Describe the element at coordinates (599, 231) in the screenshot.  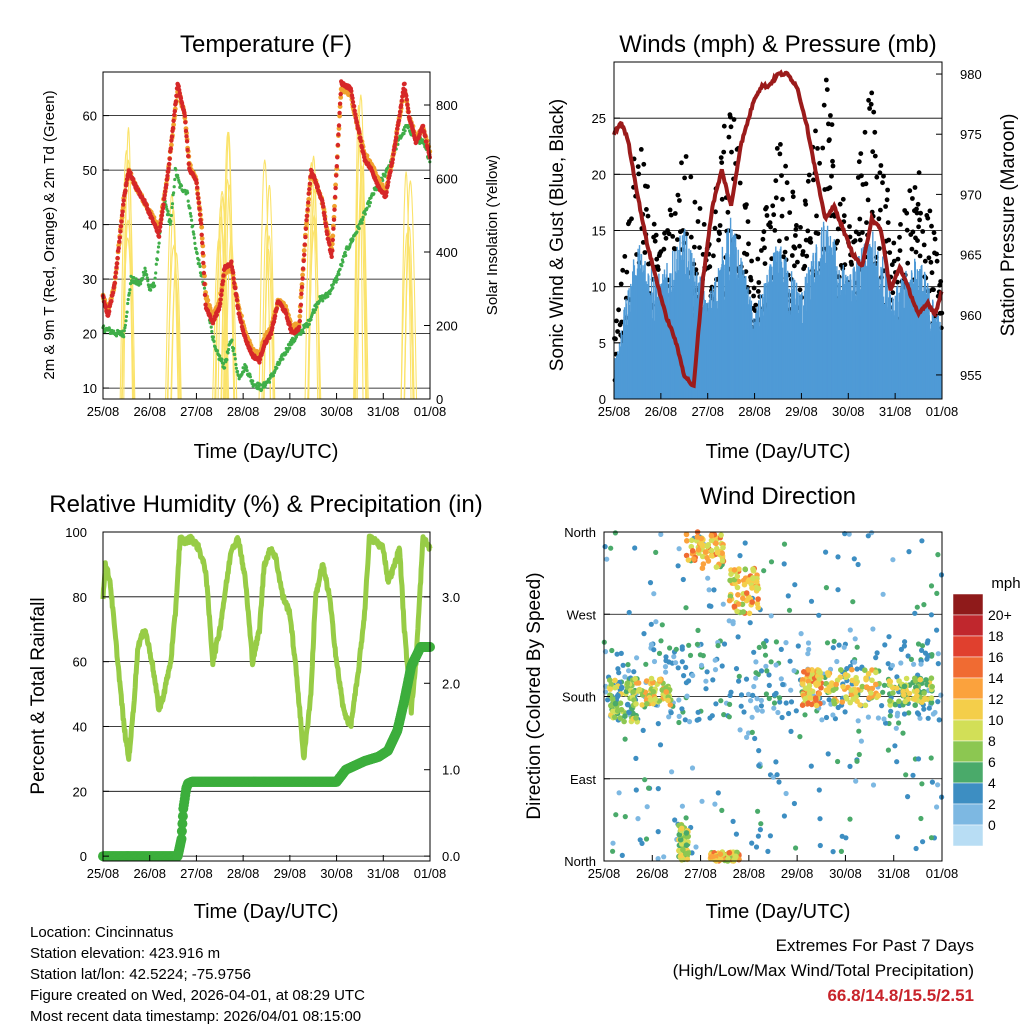
I see `wind-ytick-label: 15` at that location.